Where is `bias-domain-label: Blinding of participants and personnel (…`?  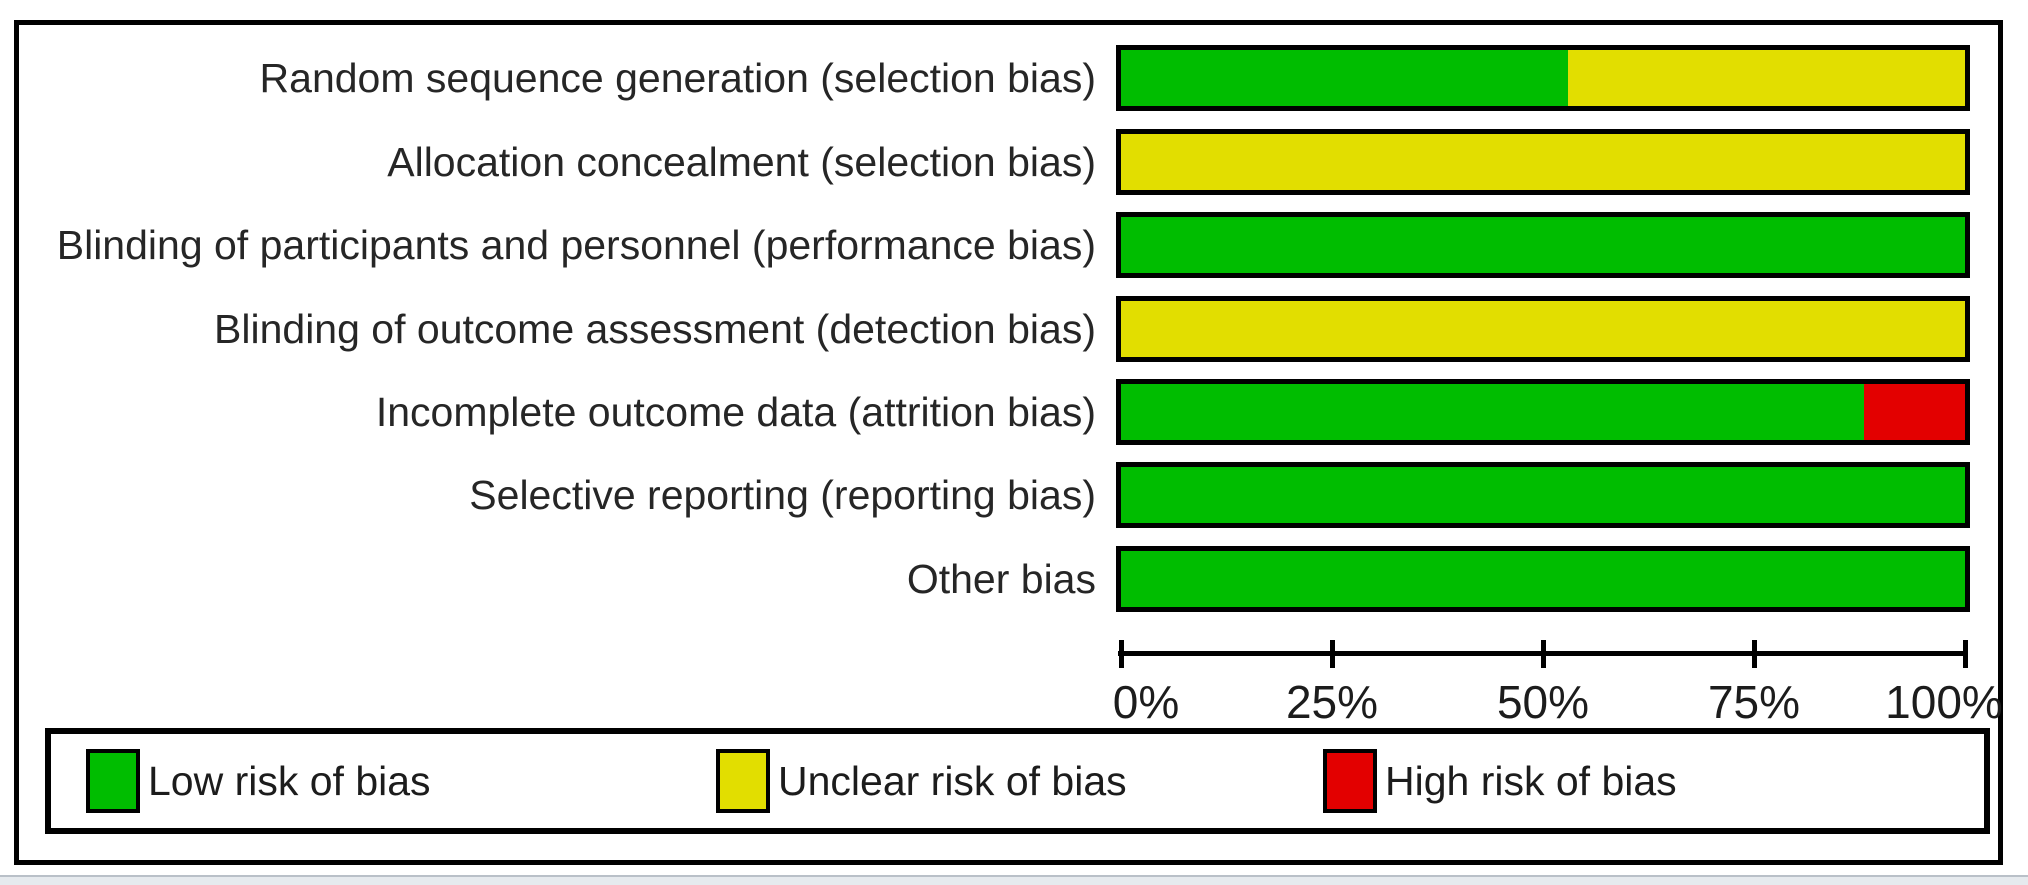 bias-domain-label: Blinding of participants and personnel (… is located at coordinates (576, 245).